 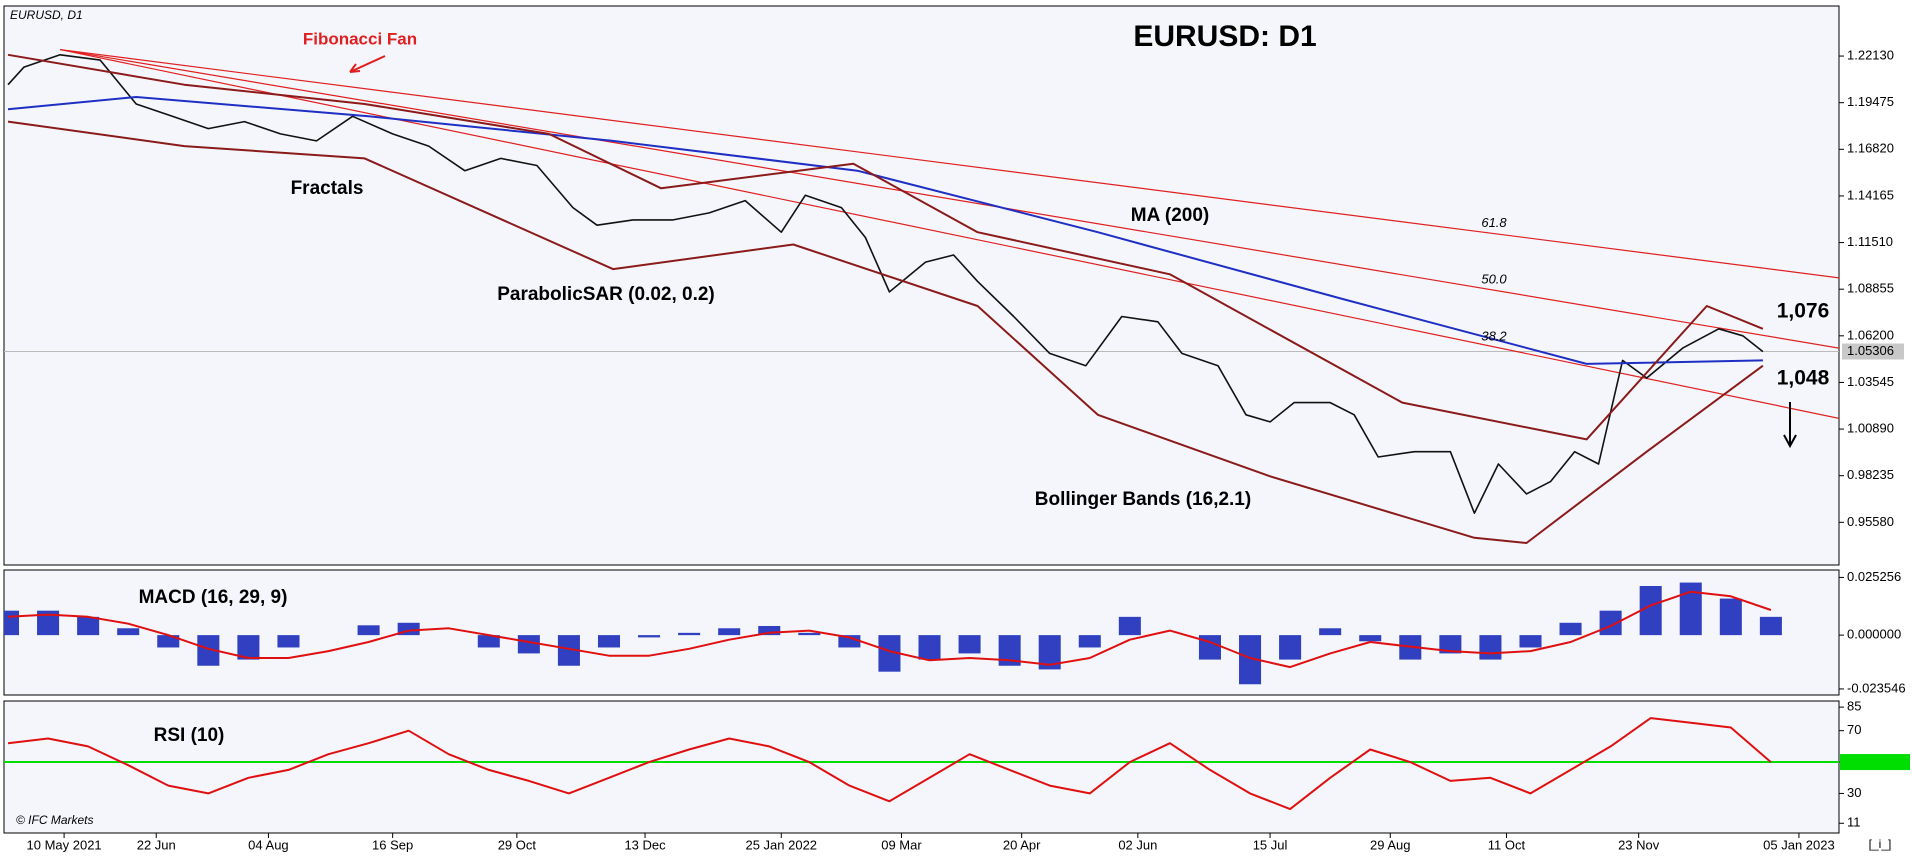 I want to click on annotation: Fractals, so click(x=327, y=188).